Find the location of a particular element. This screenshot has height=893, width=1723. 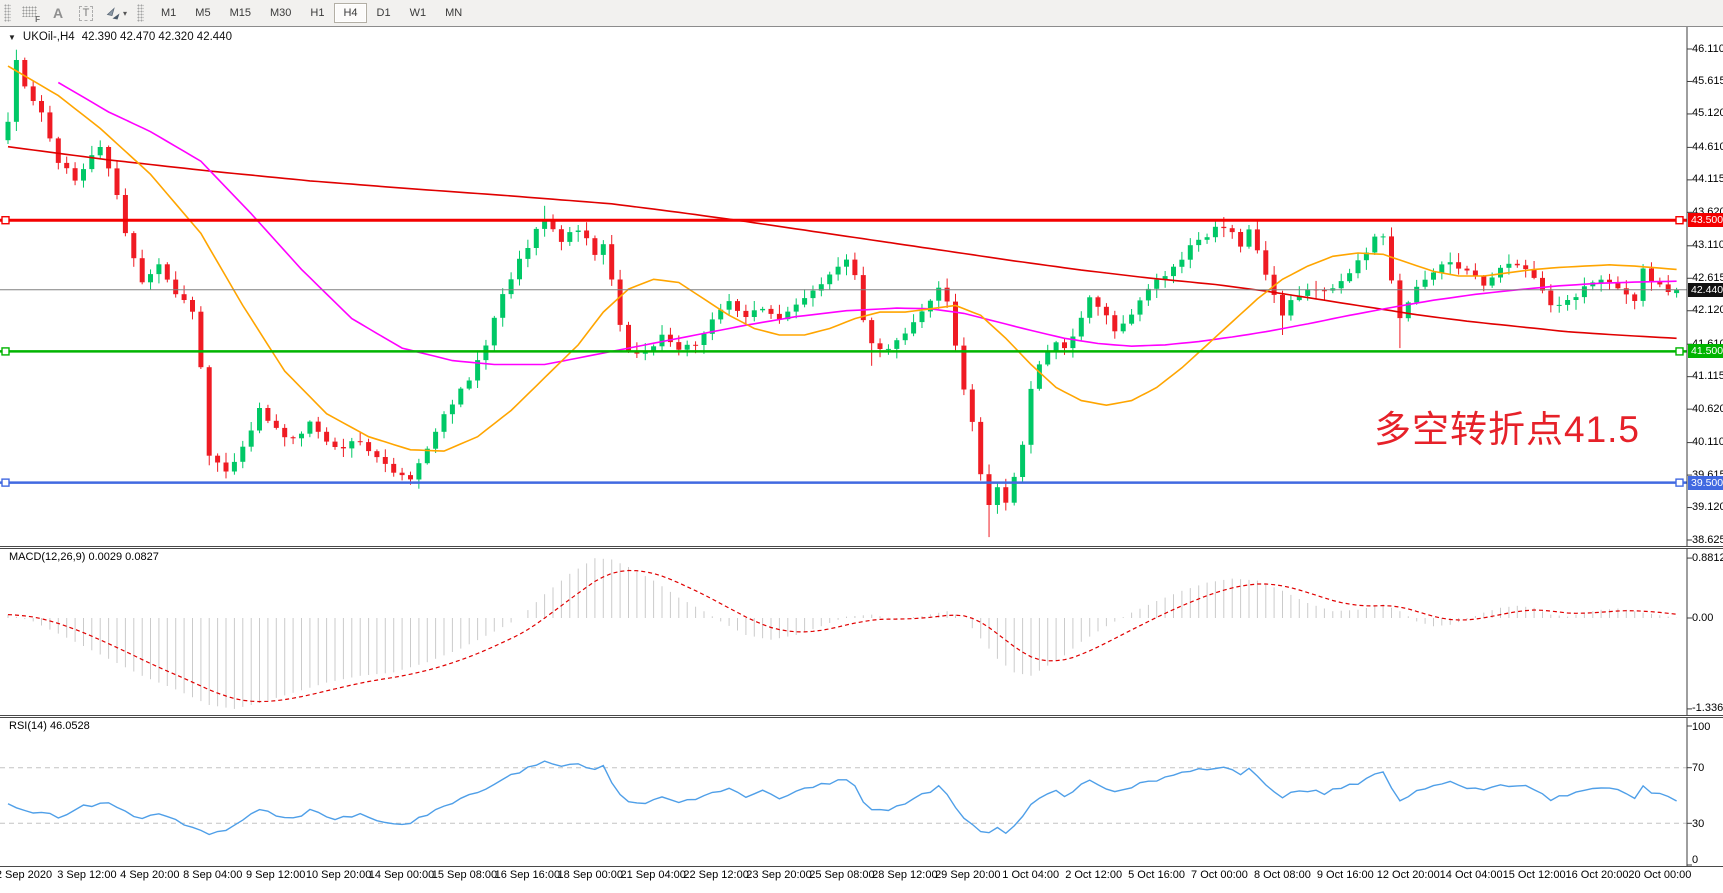

text-label-button: A is located at coordinates (58, 13).